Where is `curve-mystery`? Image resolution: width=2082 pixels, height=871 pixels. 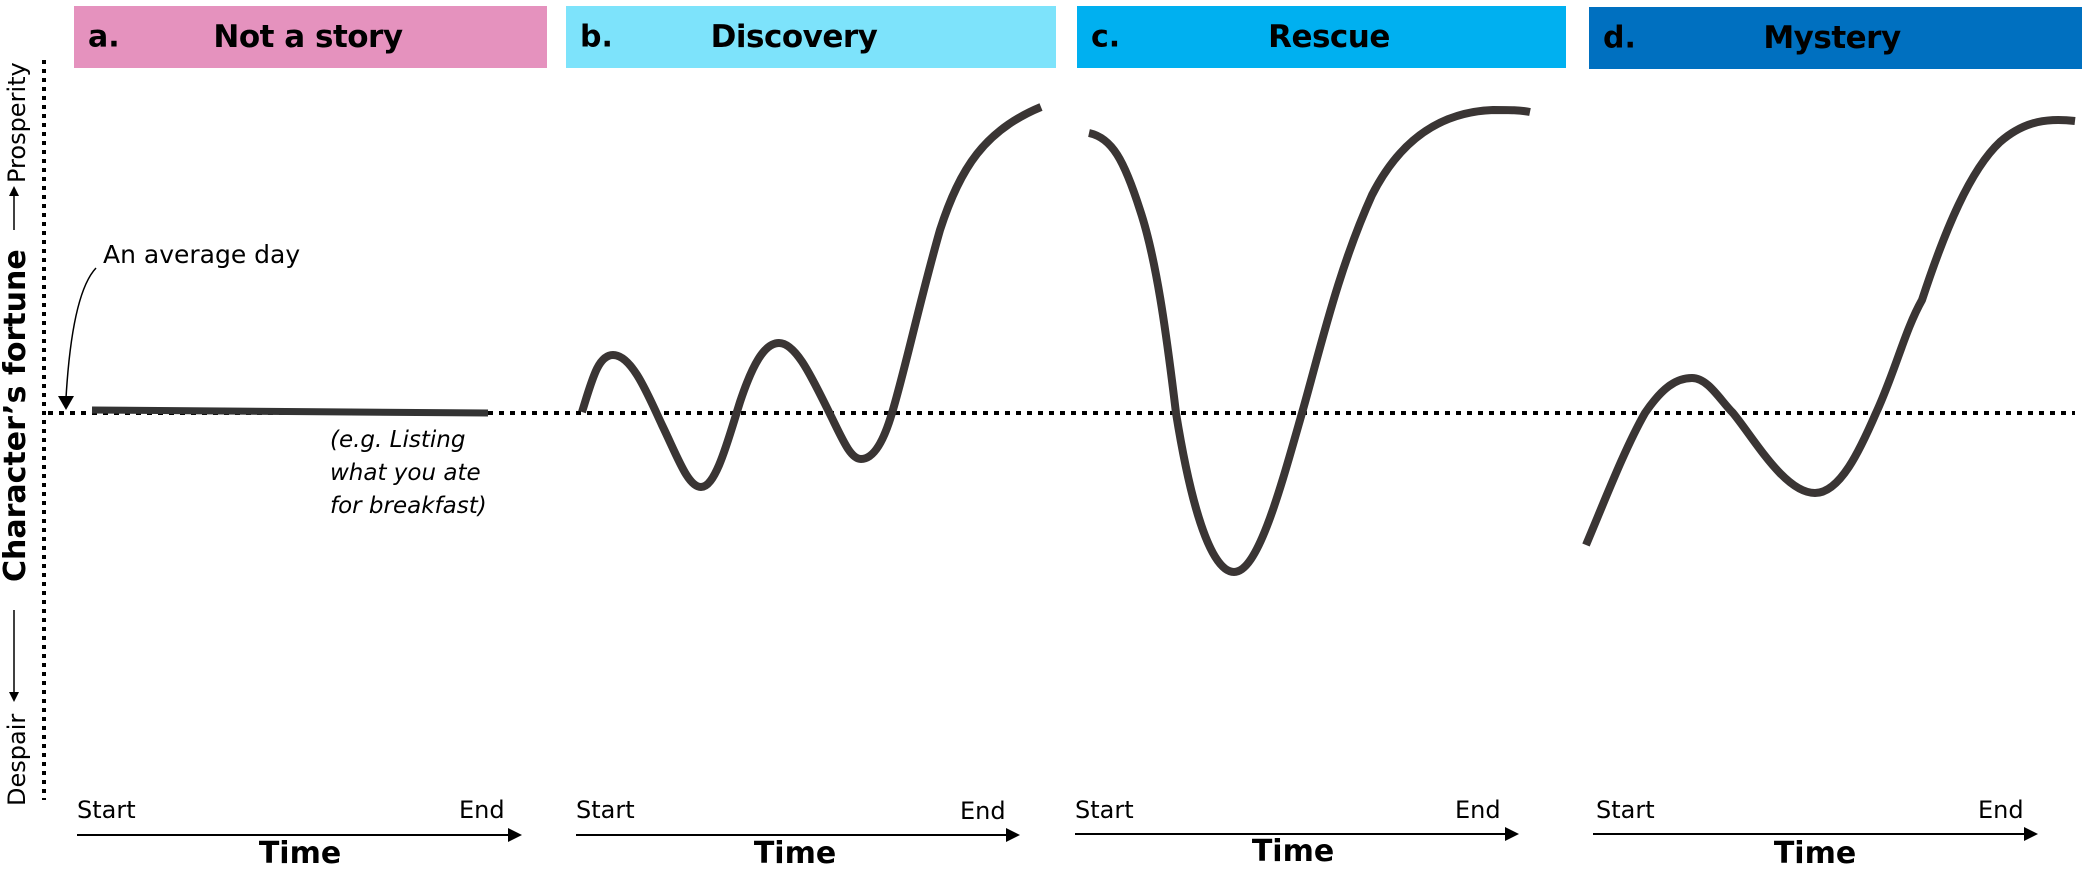 curve-mystery is located at coordinates (1829, 331).